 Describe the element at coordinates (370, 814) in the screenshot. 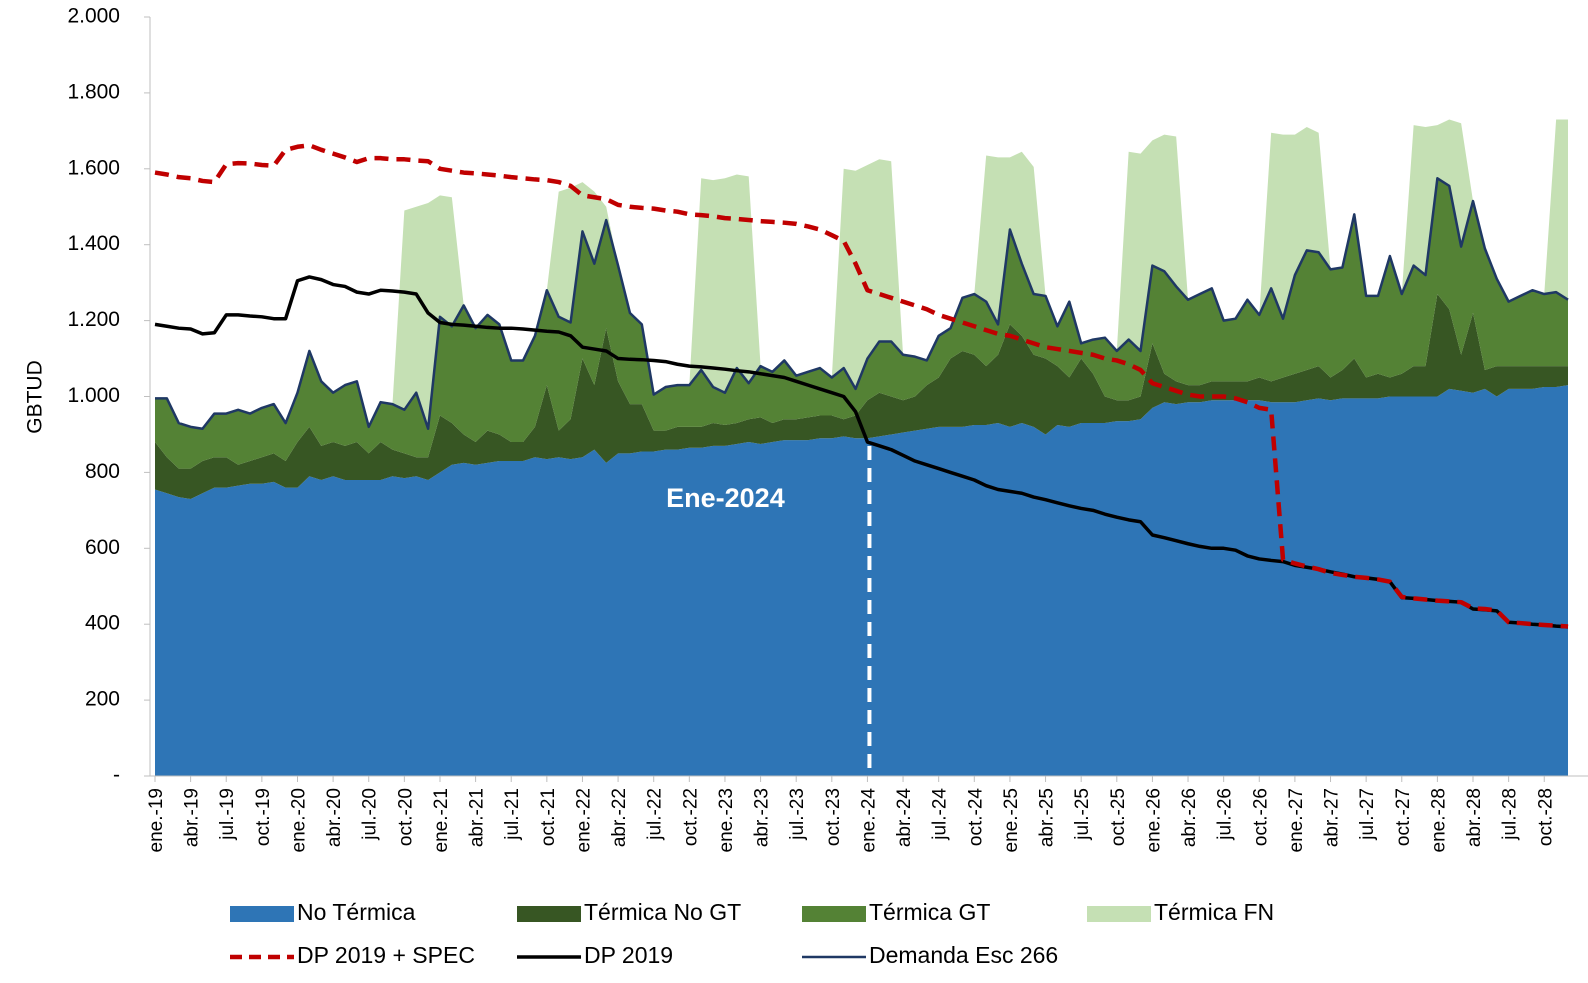

I see `x-tick-label: jul.-20` at that location.